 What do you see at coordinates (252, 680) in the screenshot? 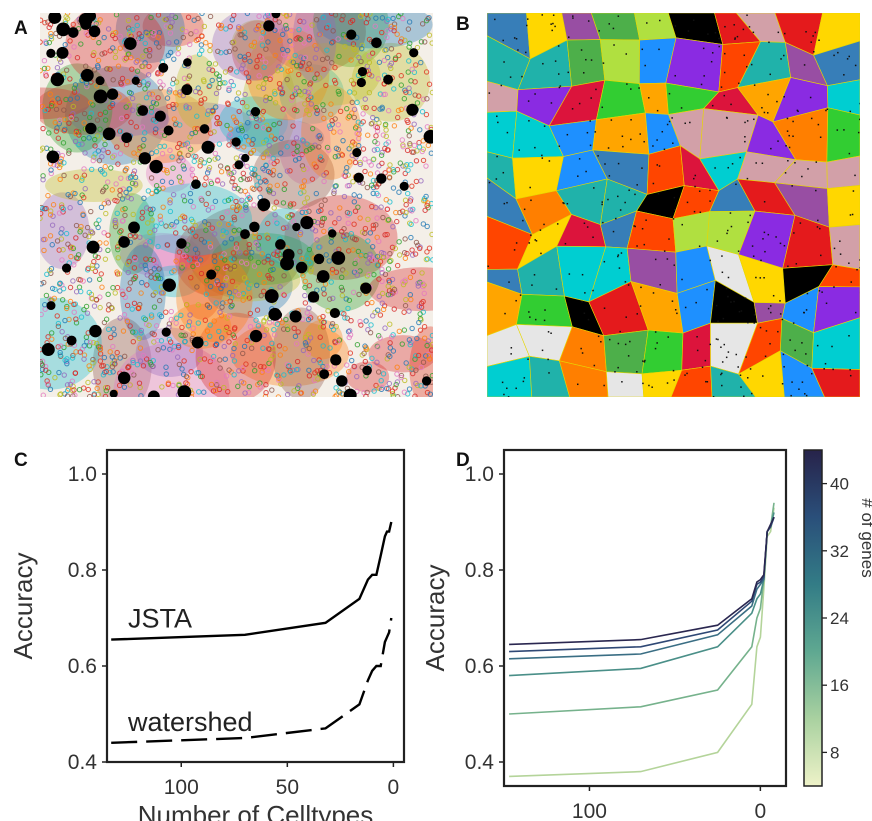
I see `series-line-watershed` at bounding box center [252, 680].